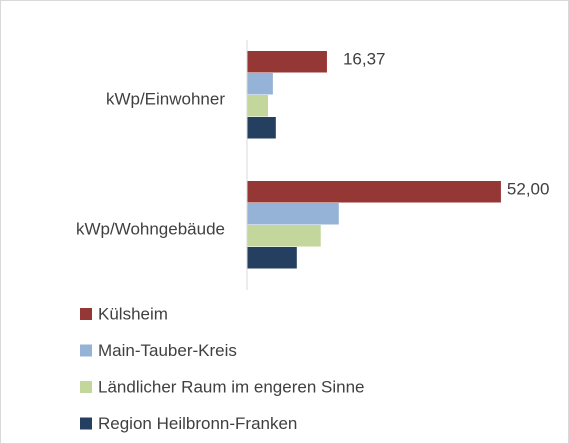 The height and width of the screenshot is (444, 569). Describe the element at coordinates (150, 228) in the screenshot. I see `y-tick-label: kWp/Wohngebäude` at that location.